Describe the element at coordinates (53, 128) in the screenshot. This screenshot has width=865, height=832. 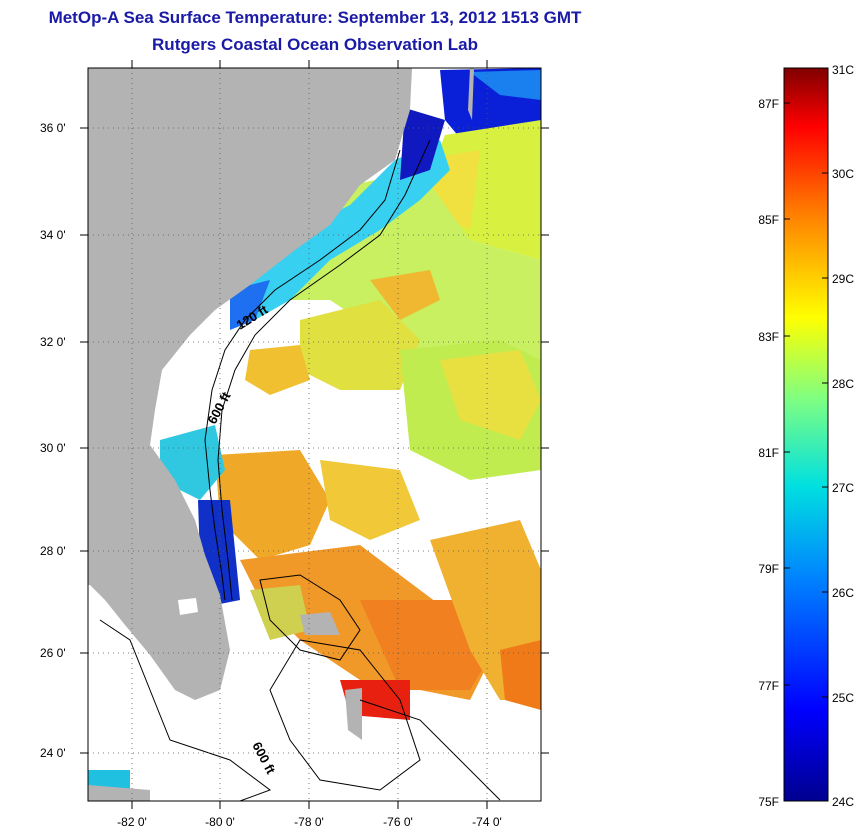
I see `lat-label: 36 0'` at that location.